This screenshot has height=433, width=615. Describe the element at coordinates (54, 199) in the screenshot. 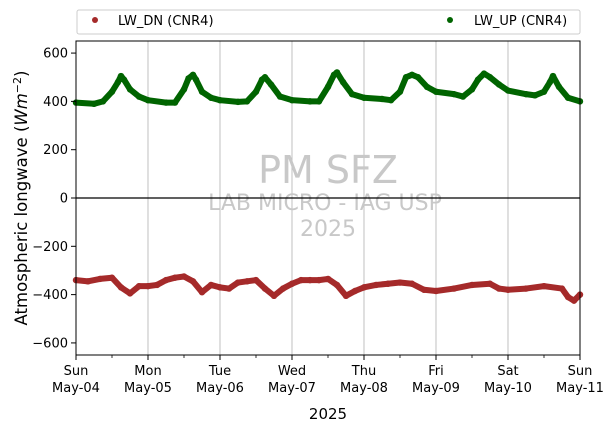

I see `y-axis: −600 −400 −200 0 200 400 600` at that location.